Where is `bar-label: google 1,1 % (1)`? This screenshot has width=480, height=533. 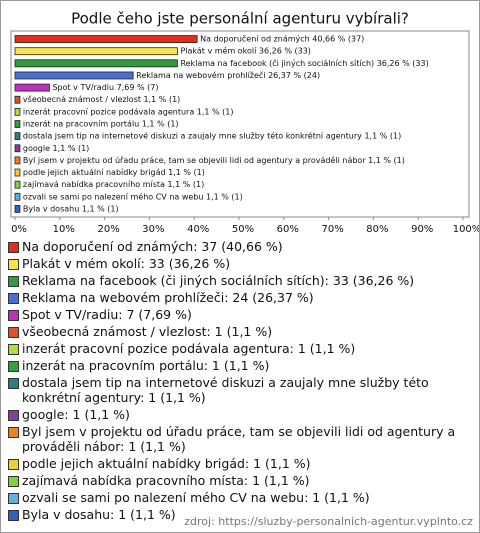 bar-label: google 1,1 % (1) is located at coordinates (56, 148).